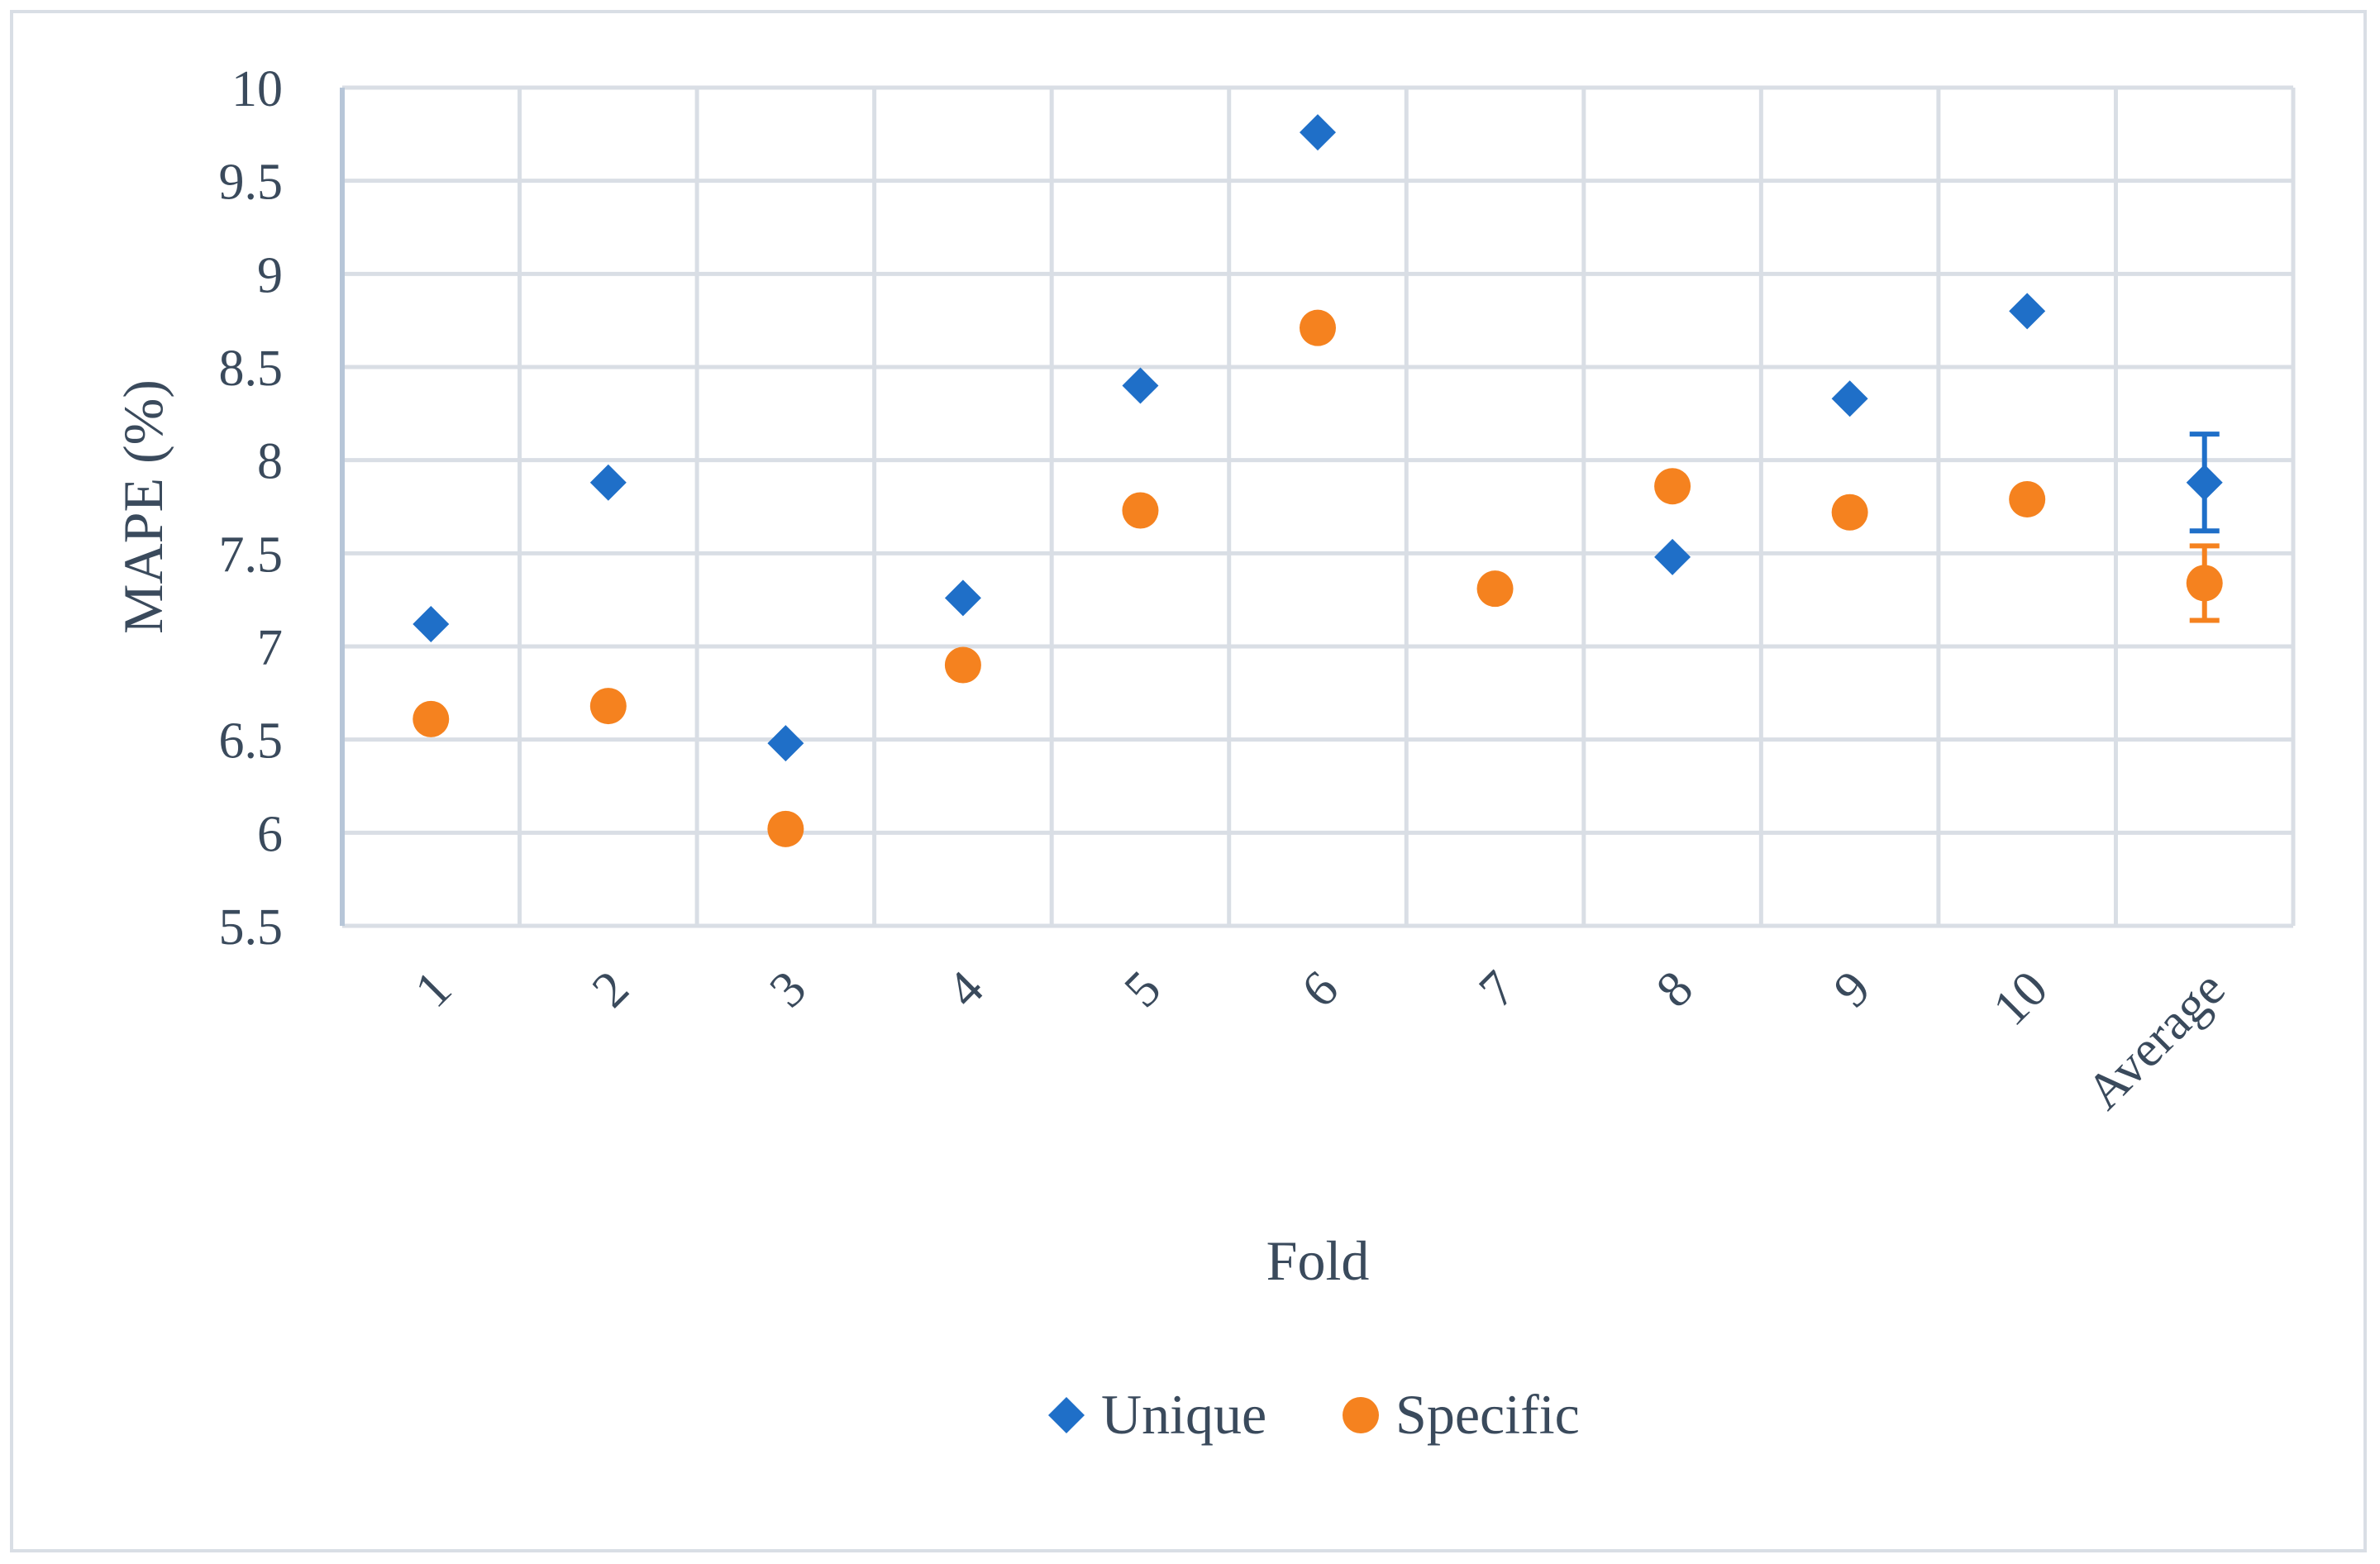  I want to click on y-tick-label: 8, so click(270, 462).